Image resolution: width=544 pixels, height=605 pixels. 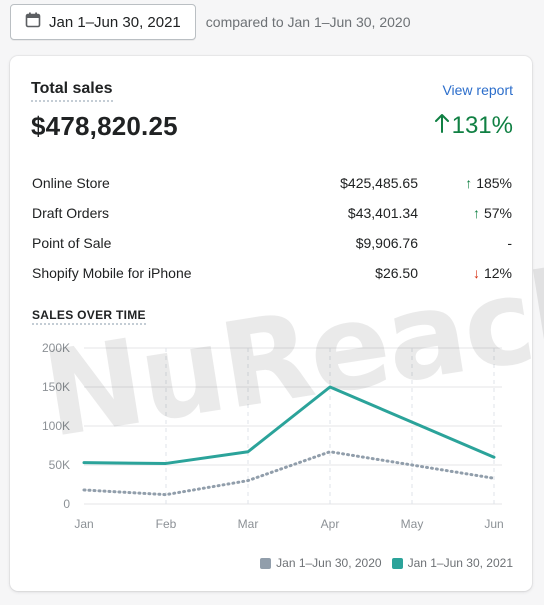 I want to click on y-tick-label: 150K, so click(x=56, y=387).